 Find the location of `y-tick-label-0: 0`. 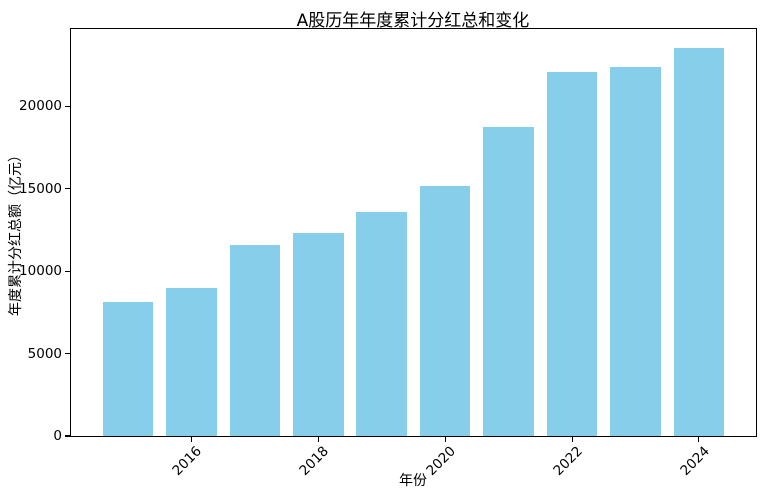

y-tick-label-0: 0 is located at coordinates (57, 436).